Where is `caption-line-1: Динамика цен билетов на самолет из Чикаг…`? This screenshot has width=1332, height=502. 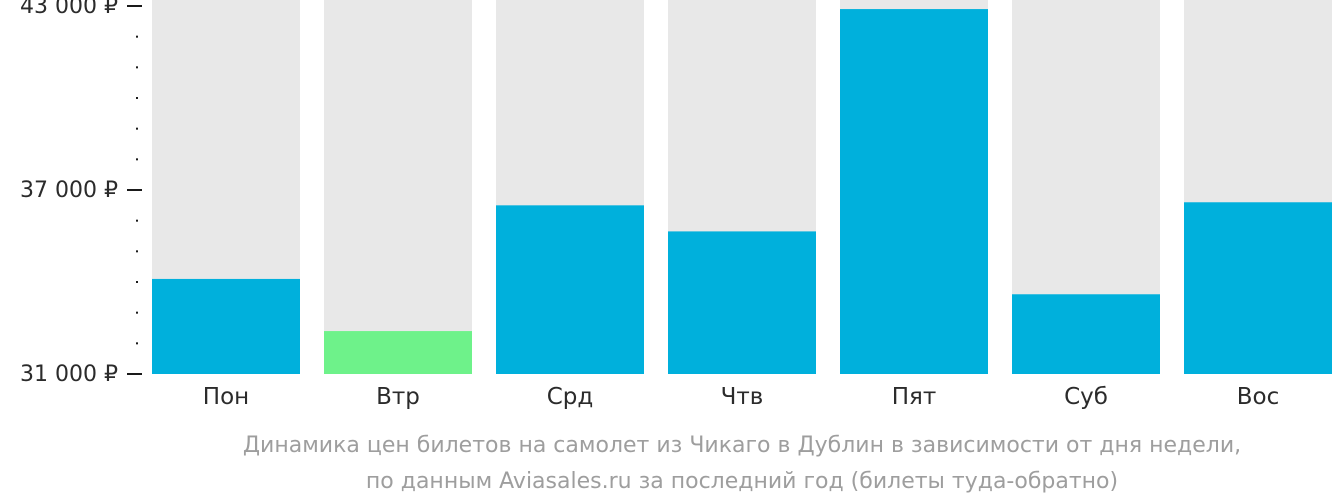 caption-line-1: Динамика цен билетов на самолет из Чикаг… is located at coordinates (742, 445).